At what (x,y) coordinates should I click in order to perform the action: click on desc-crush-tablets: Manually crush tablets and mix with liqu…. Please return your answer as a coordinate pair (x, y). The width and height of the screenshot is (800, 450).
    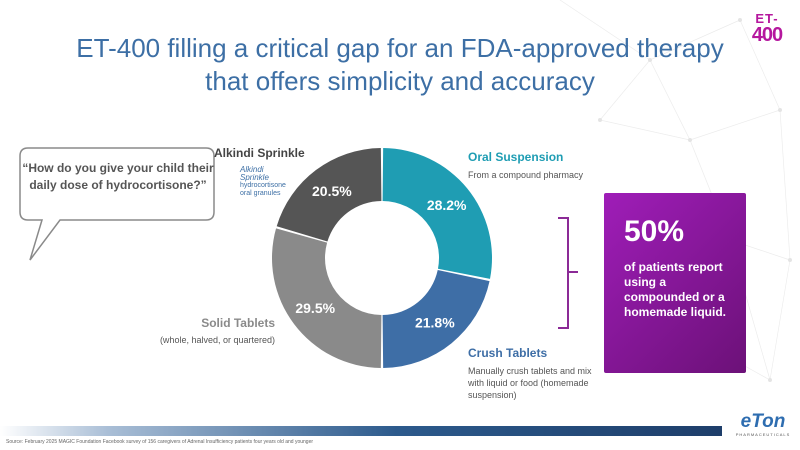
    Looking at the image, I should click on (530, 383).